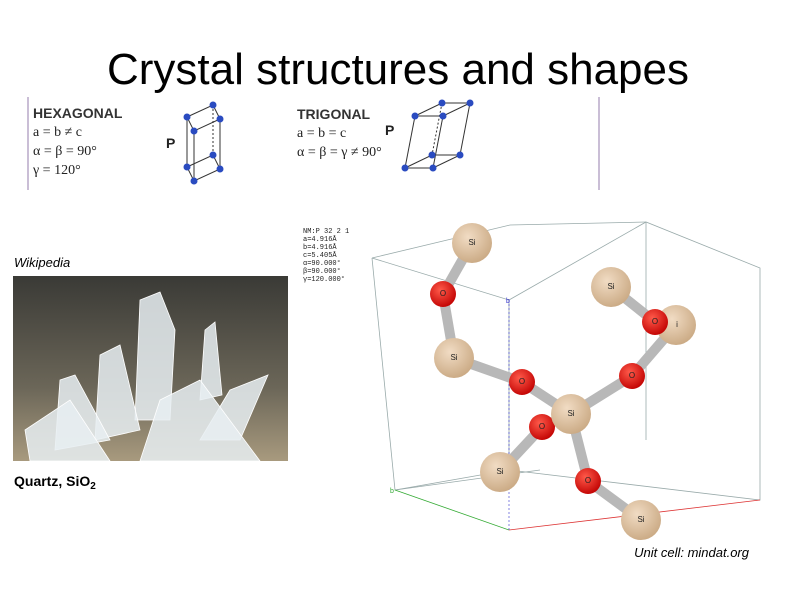 Image resolution: width=797 pixels, height=603 pixels. I want to click on system-param: α = β = γ ≠ 90°, so click(339, 152).